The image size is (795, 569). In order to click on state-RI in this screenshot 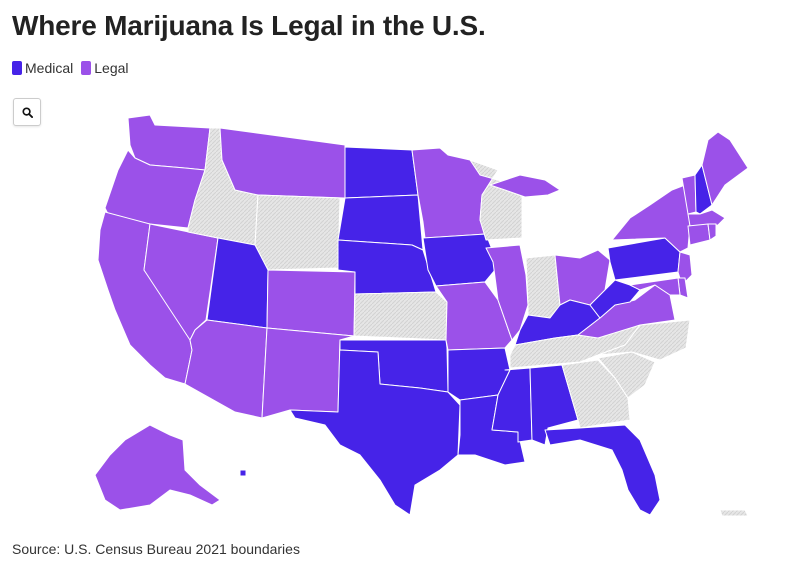, I will do `click(712, 232)`.